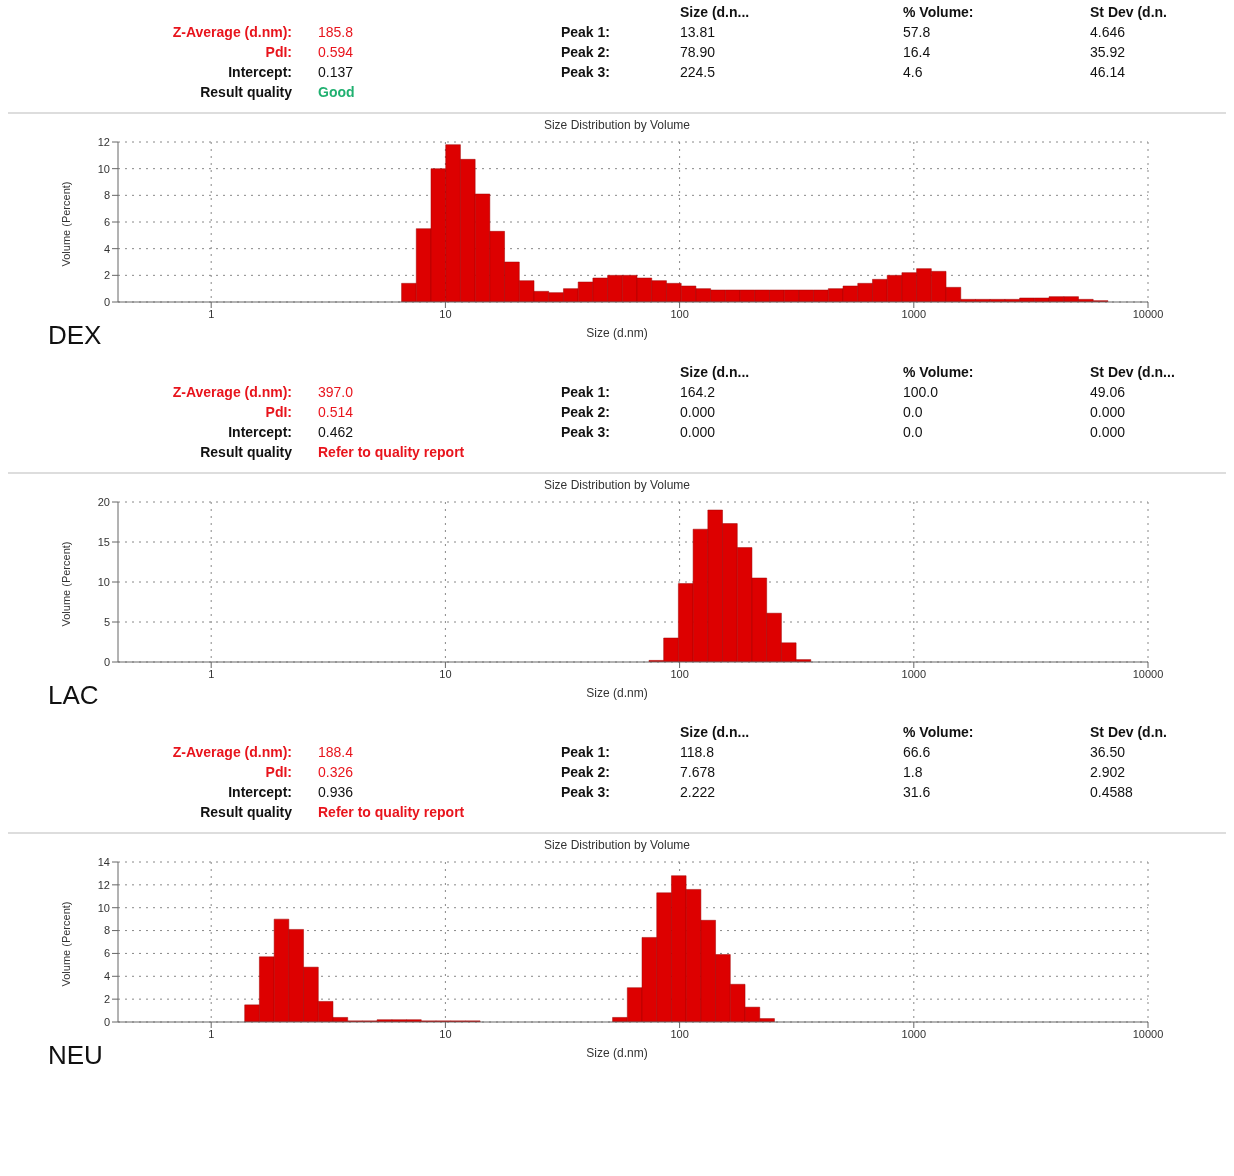  What do you see at coordinates (698, 792) in the screenshot?
I see `text: 2.222` at bounding box center [698, 792].